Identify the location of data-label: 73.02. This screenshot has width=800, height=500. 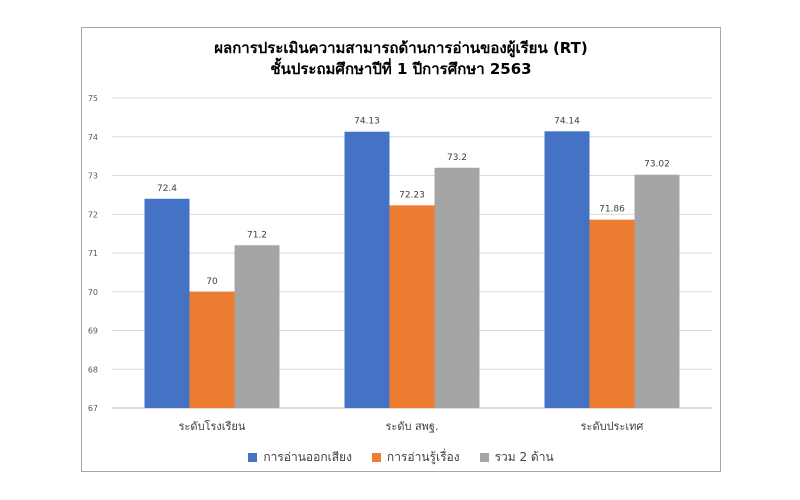
(657, 165).